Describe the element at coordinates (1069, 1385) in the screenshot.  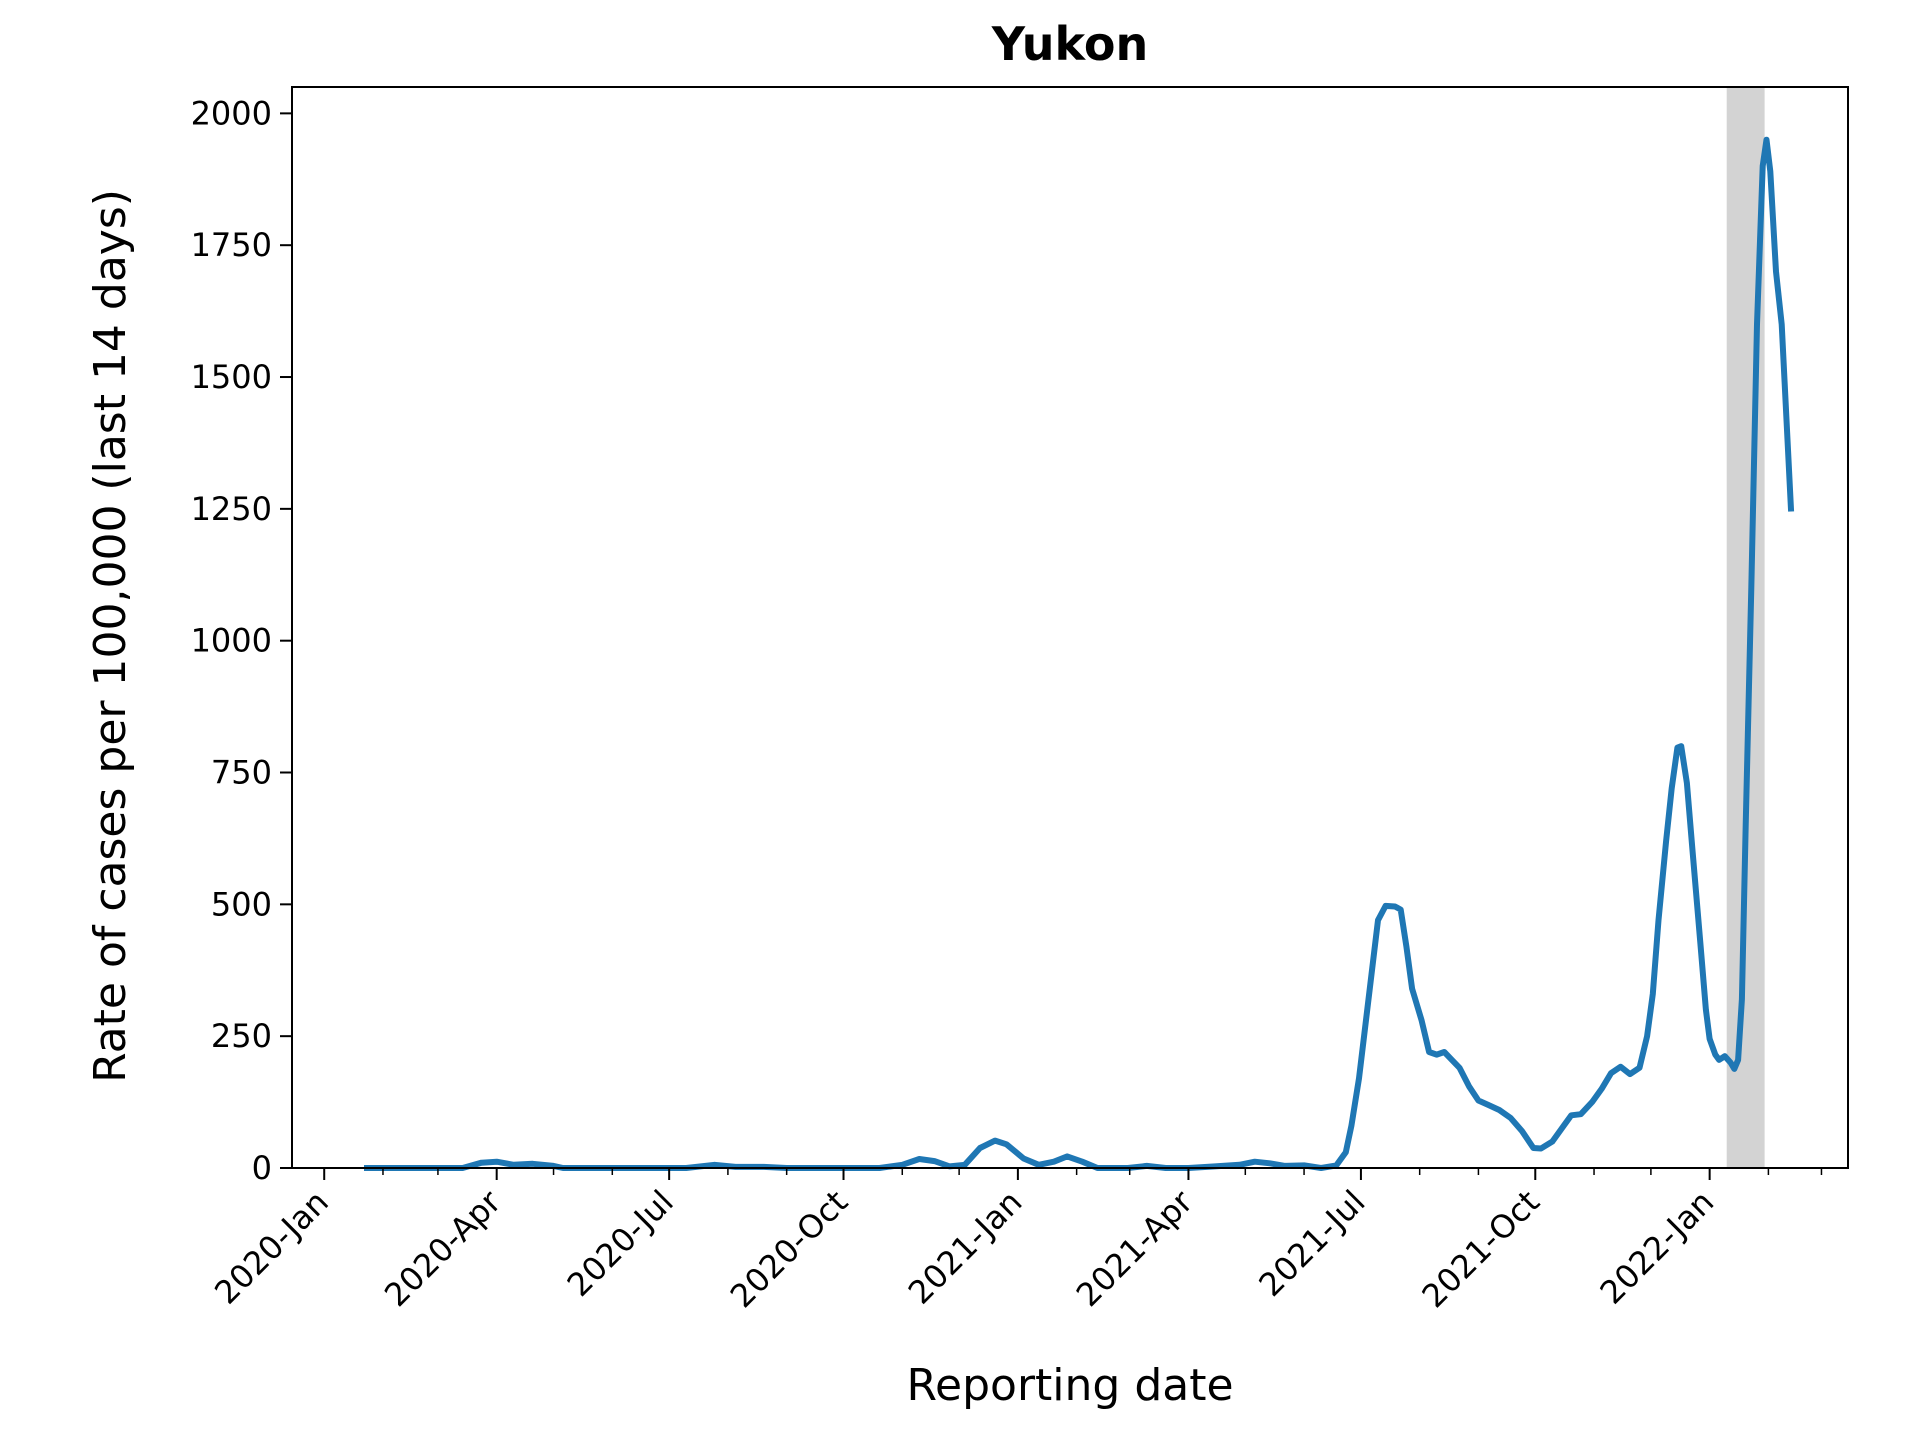
I see `x-axis-label: Reporting date` at that location.